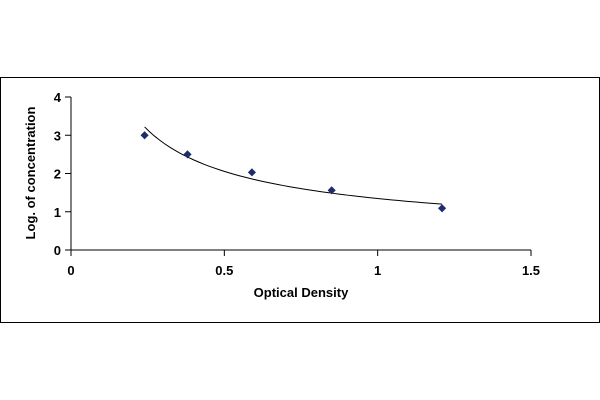  What do you see at coordinates (301, 292) in the screenshot?
I see `x-axis-title: Optical Density` at bounding box center [301, 292].